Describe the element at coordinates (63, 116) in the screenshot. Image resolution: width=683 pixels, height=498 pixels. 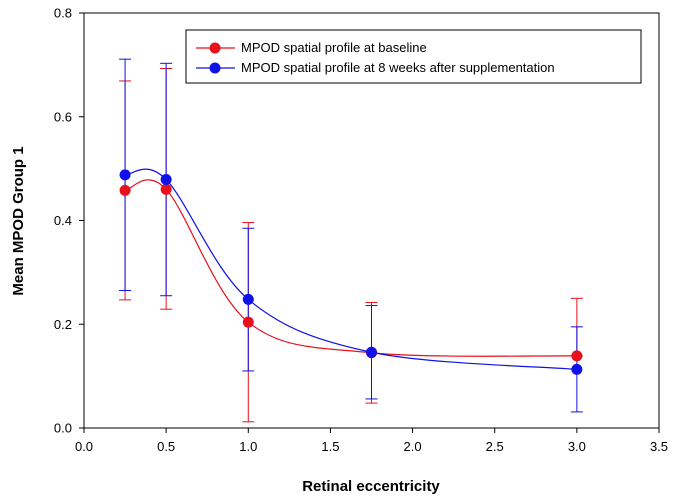
I see `y-tick-label: 0.6` at that location.